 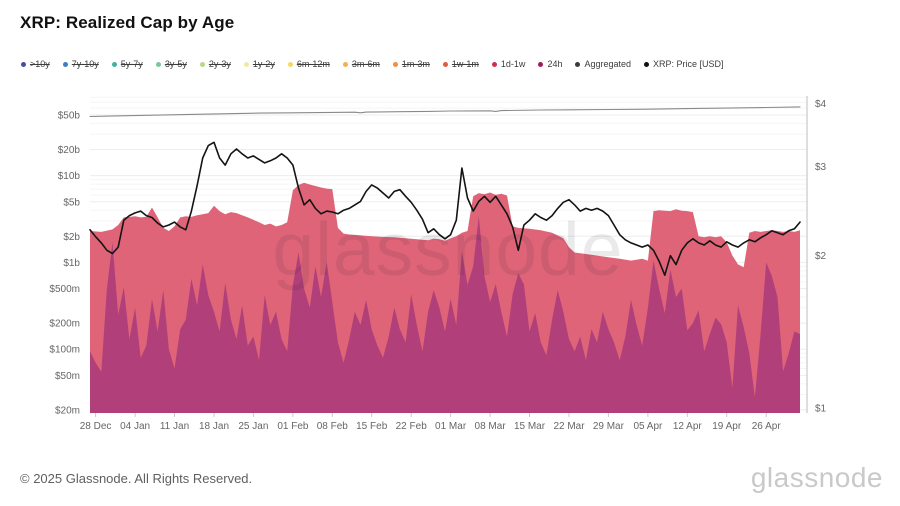 I want to click on axis-tick-label: 05 Apr, so click(x=648, y=426).